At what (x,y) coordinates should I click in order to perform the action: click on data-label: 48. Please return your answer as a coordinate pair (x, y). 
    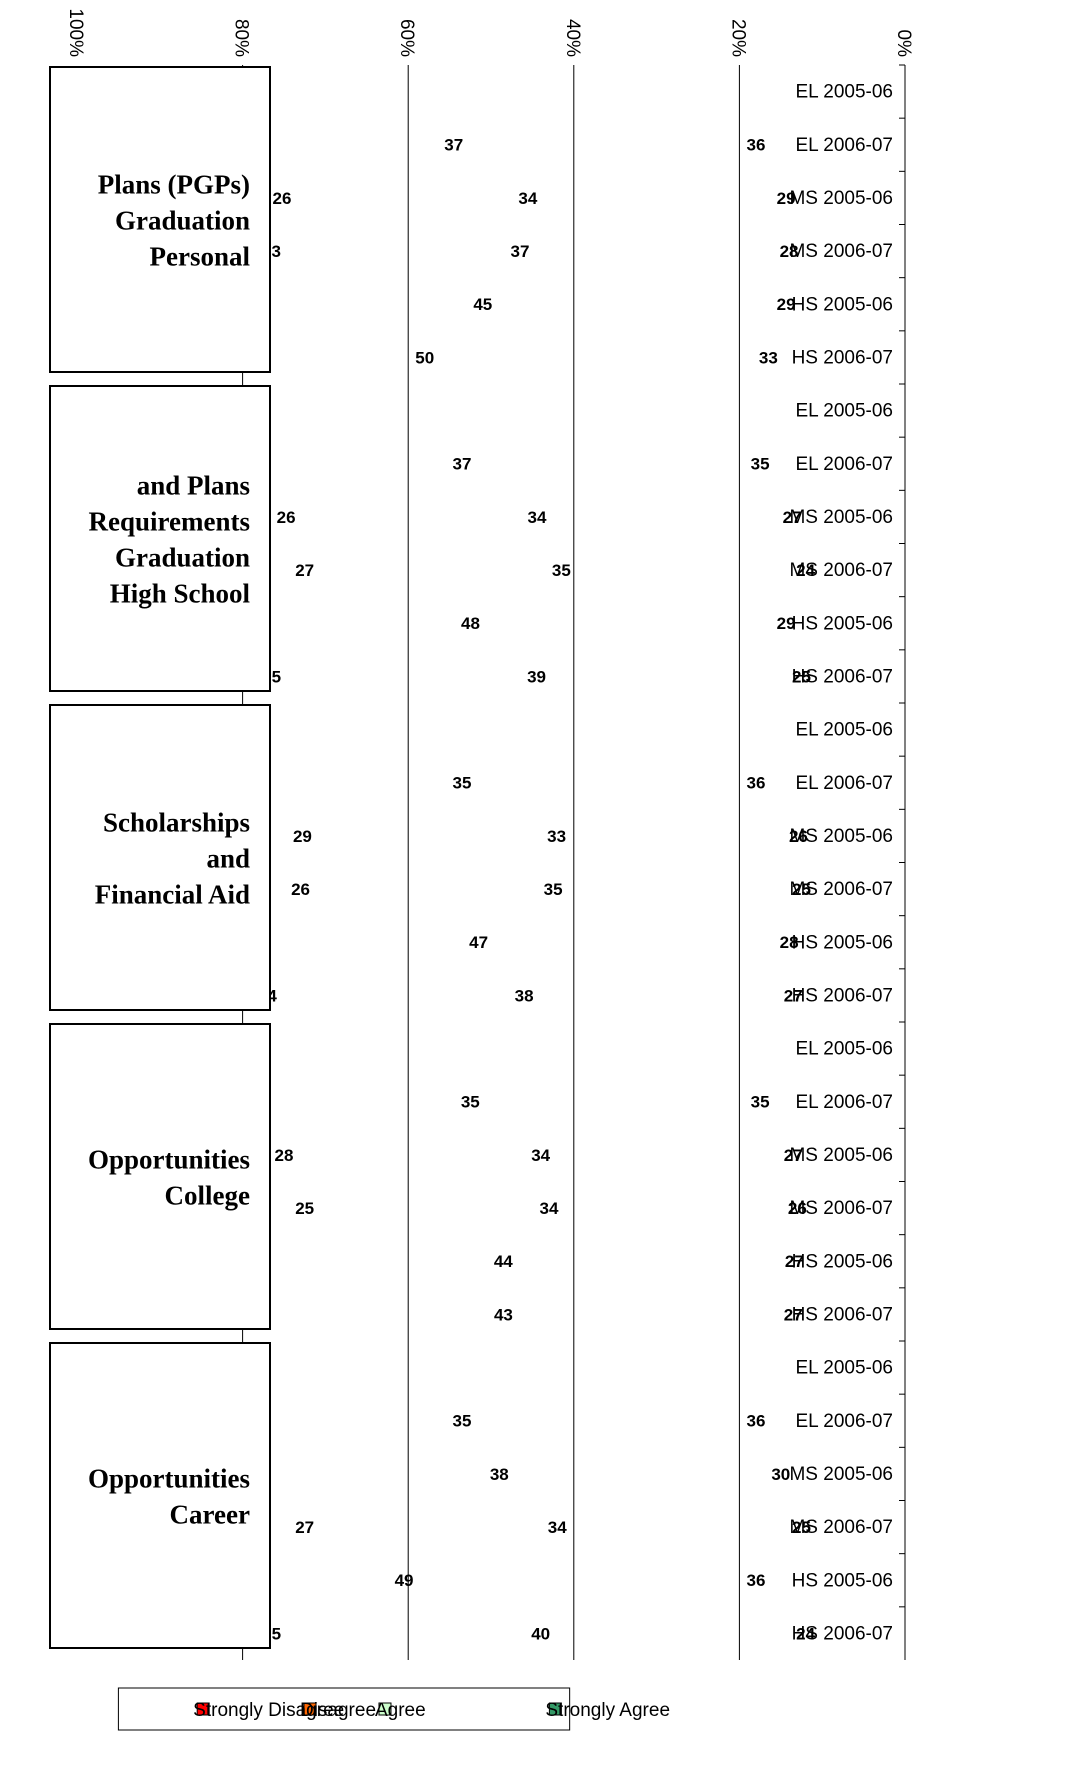
    Looking at the image, I should click on (470, 623).